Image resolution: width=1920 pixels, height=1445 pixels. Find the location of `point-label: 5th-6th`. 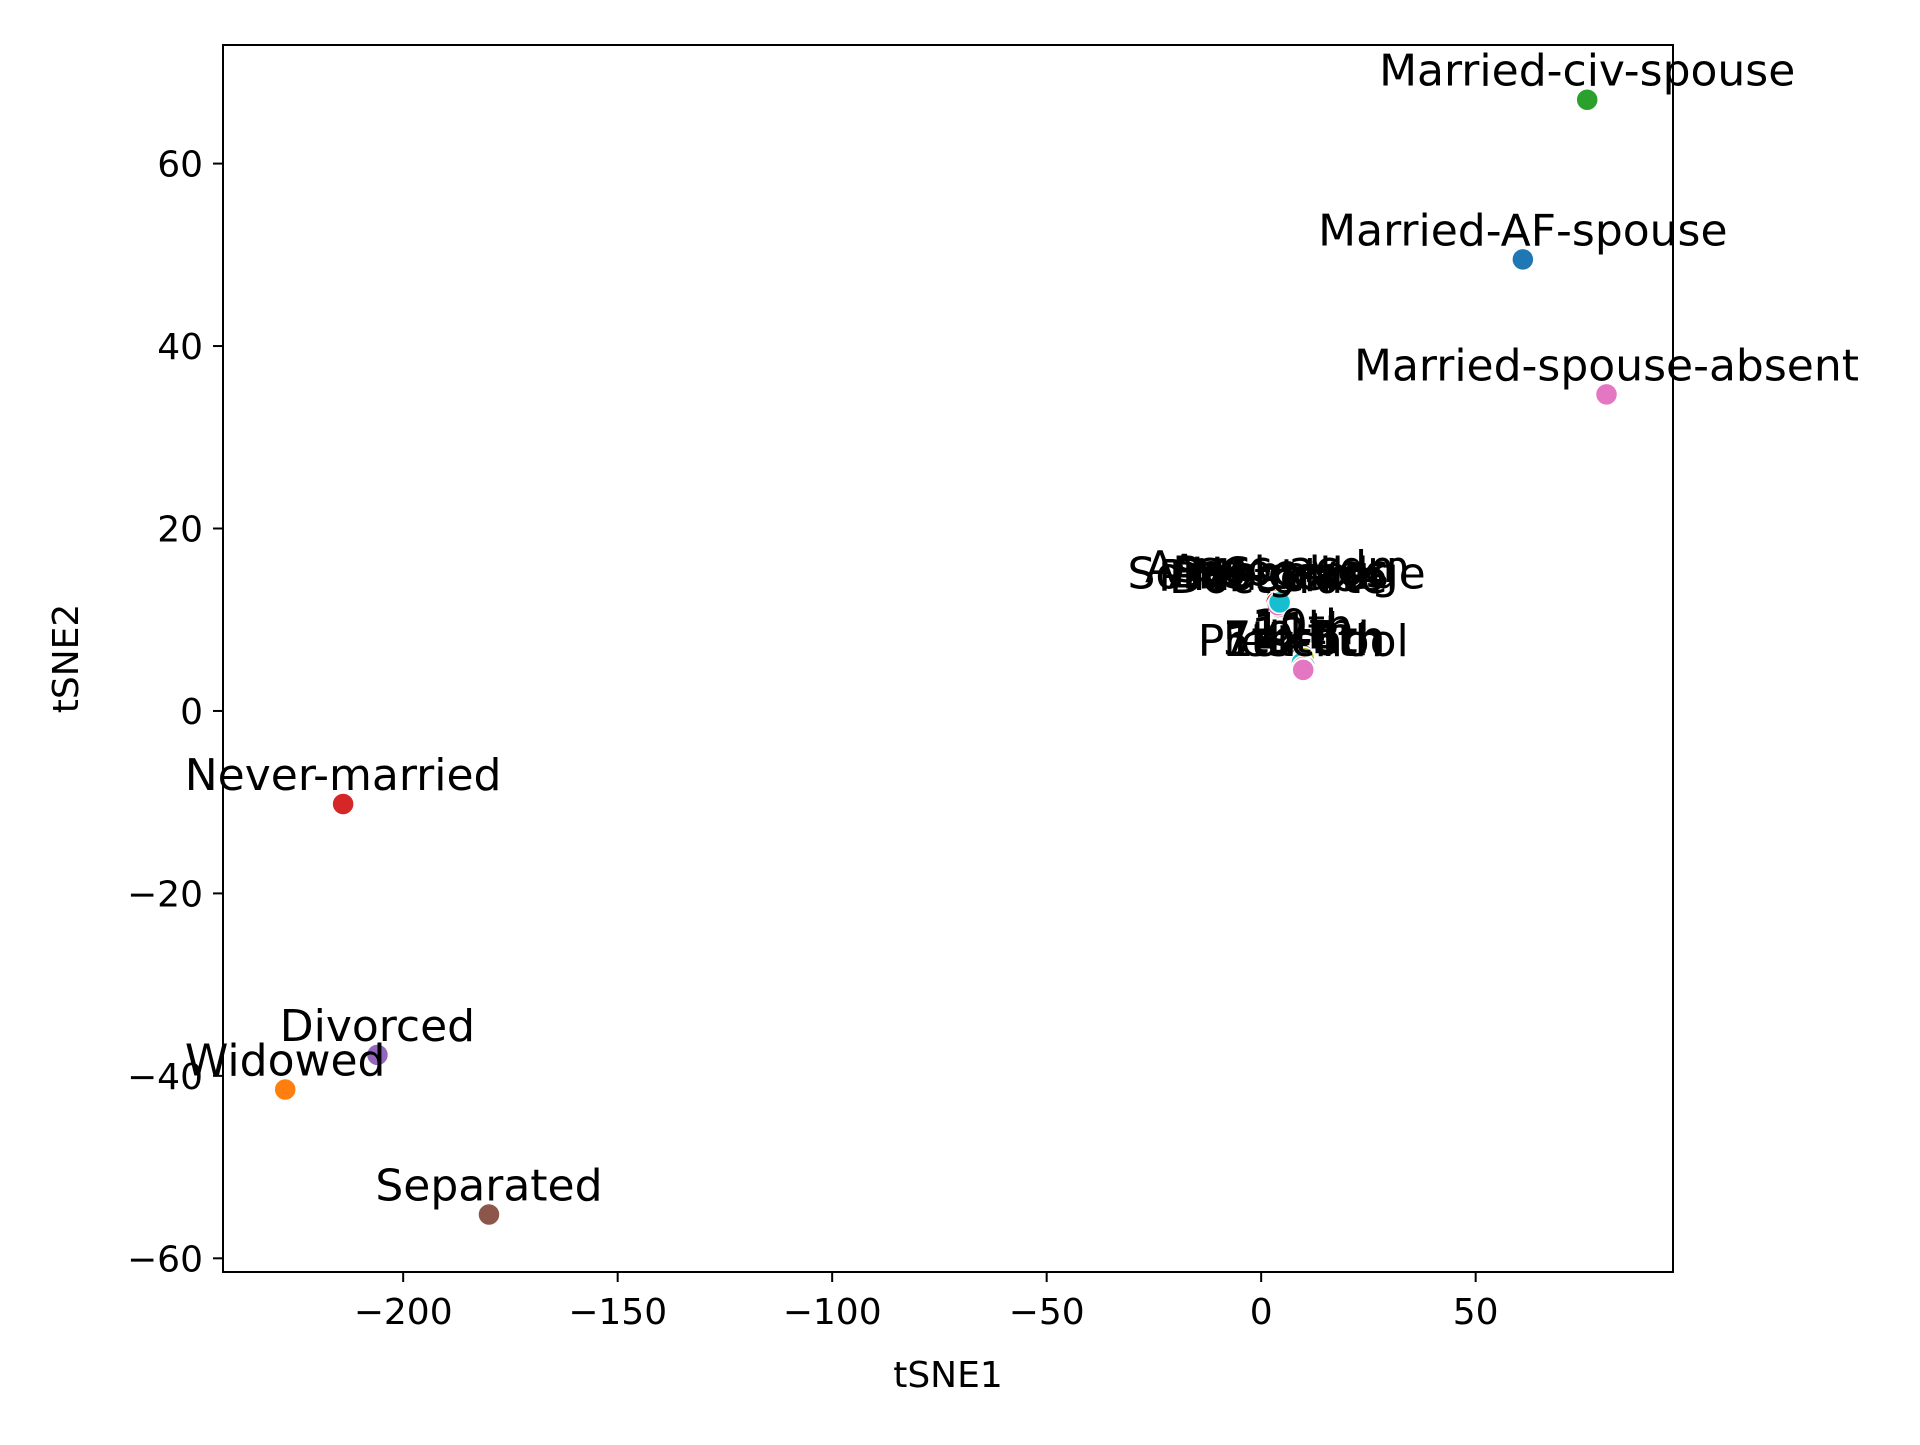

point-label: 5th-6th is located at coordinates (1304, 640).